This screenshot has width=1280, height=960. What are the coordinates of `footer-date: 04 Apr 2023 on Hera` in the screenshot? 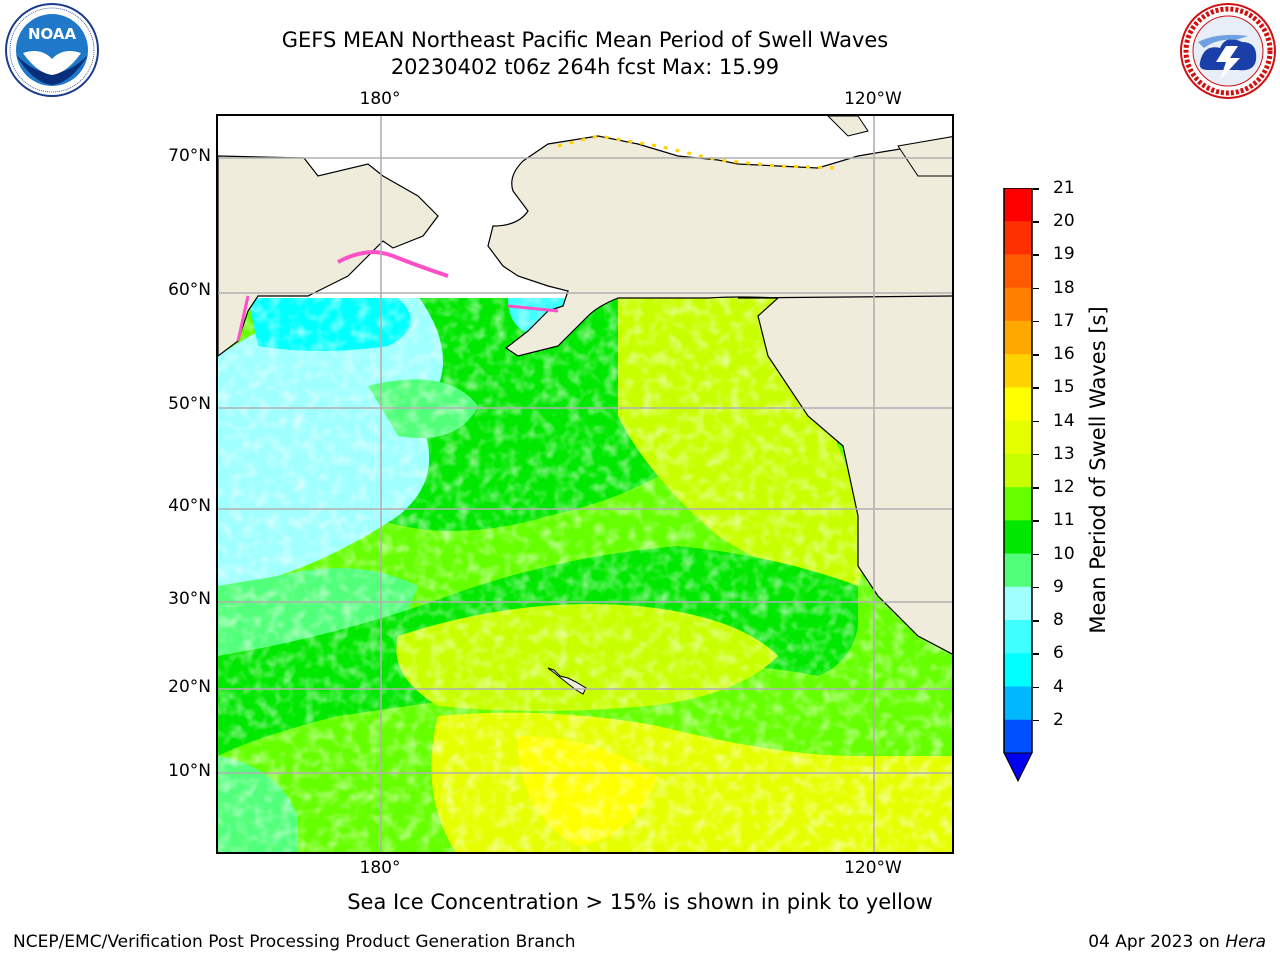 It's located at (1177, 942).